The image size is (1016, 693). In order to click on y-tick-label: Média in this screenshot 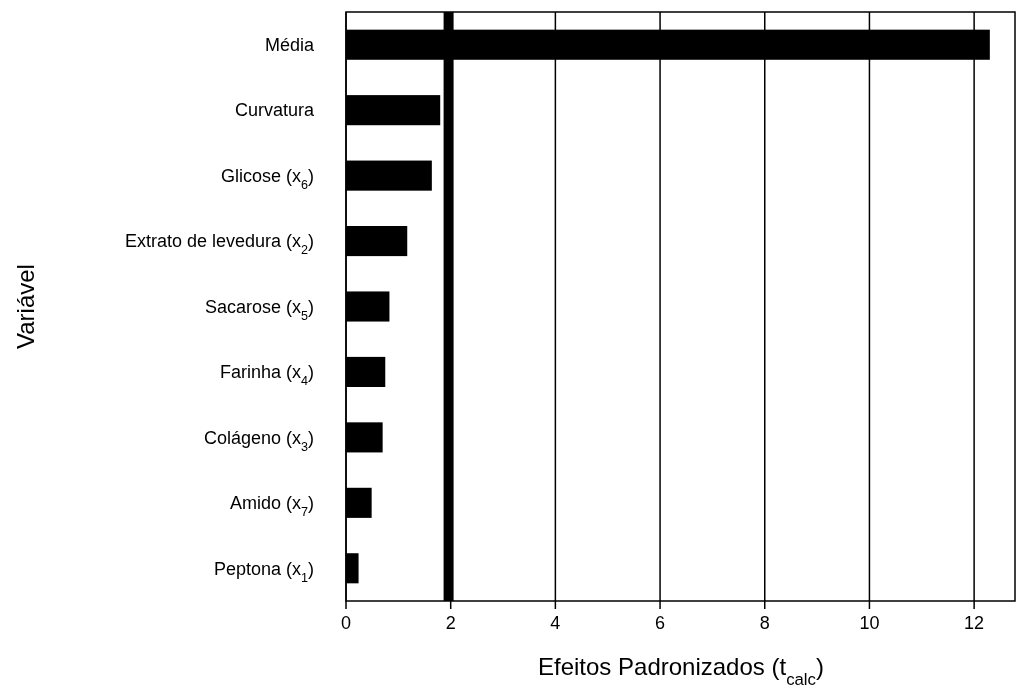, I will do `click(289, 45)`.